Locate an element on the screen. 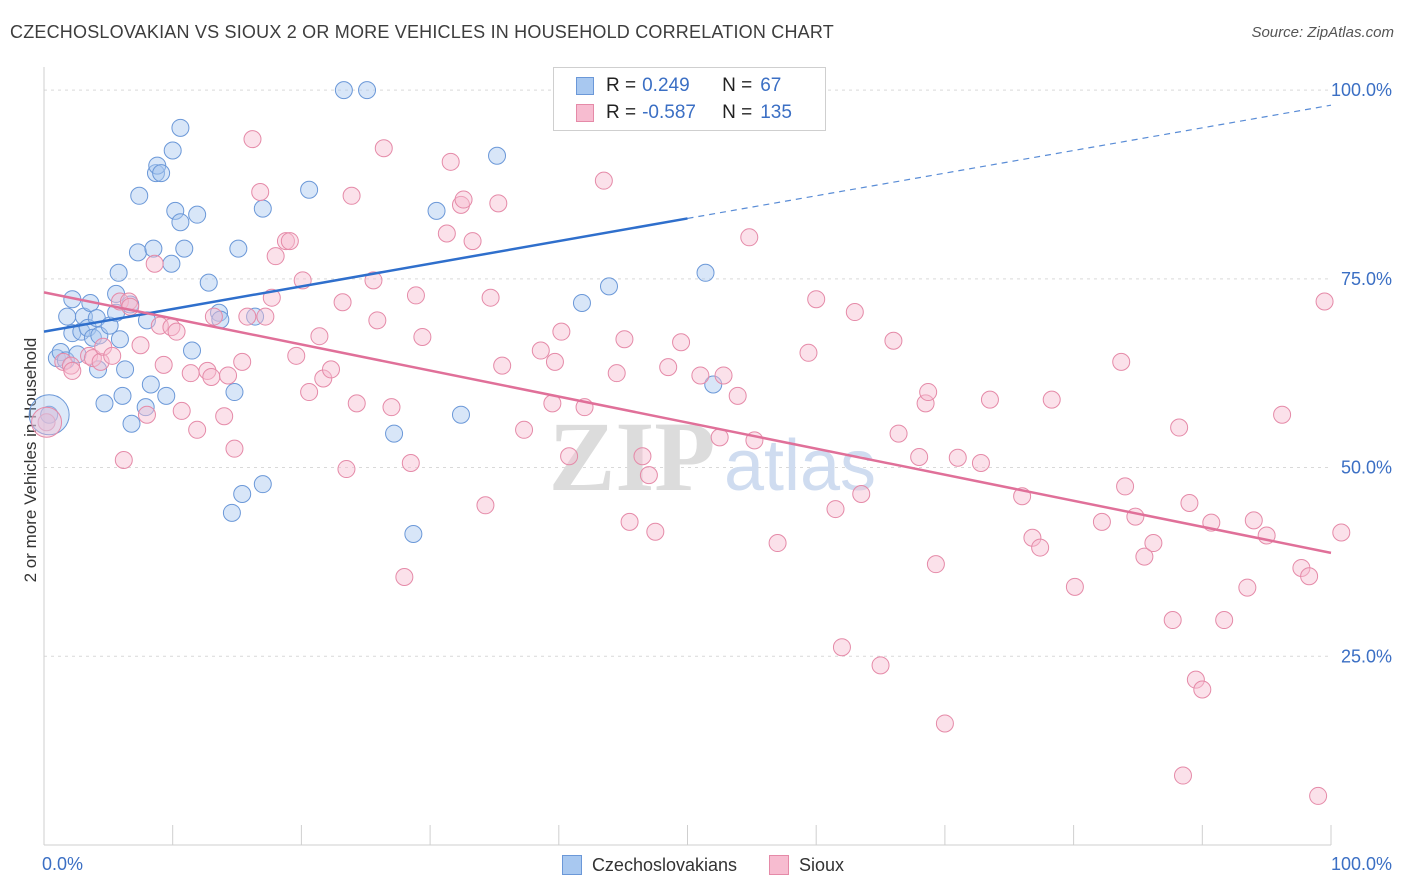 The height and width of the screenshot is (892, 1406). czechoslovakian-trend-extension is located at coordinates (1009, 162).